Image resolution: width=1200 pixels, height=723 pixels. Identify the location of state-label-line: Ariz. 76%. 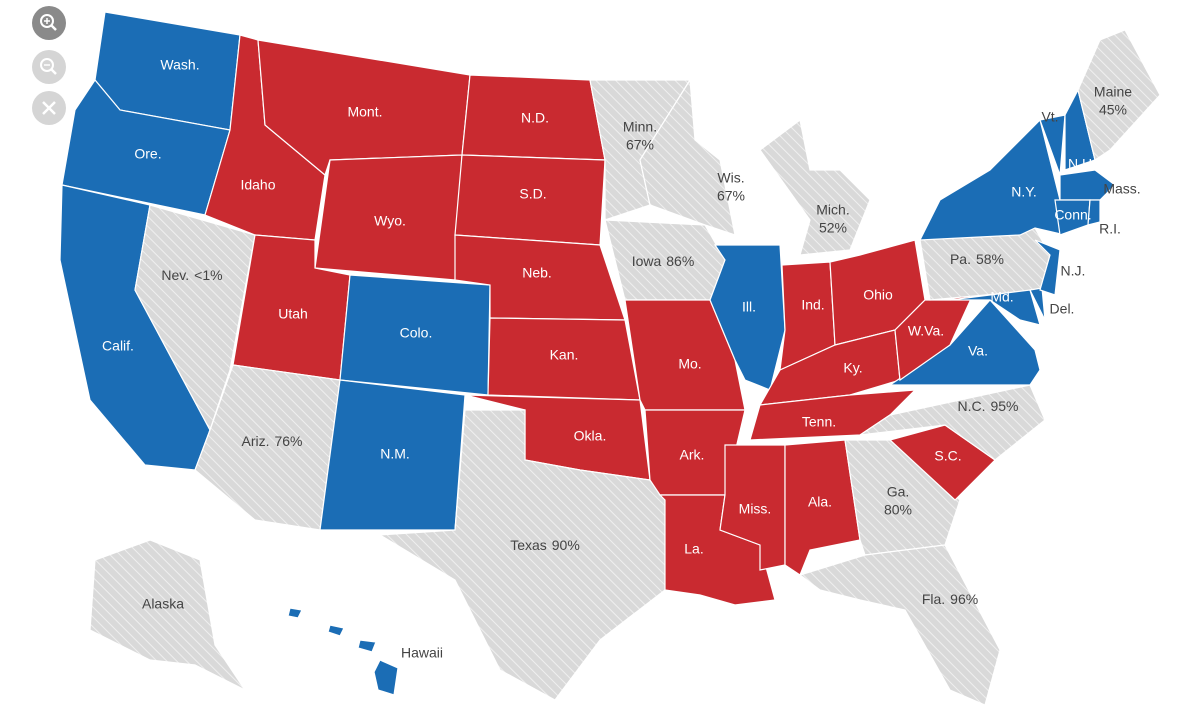
(271, 441).